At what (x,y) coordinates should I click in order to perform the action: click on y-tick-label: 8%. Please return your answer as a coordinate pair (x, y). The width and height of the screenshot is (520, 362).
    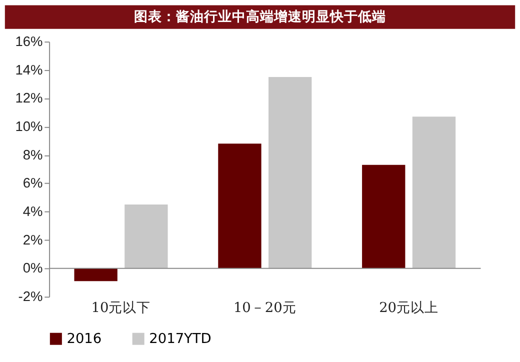
    Looking at the image, I should click on (32, 154).